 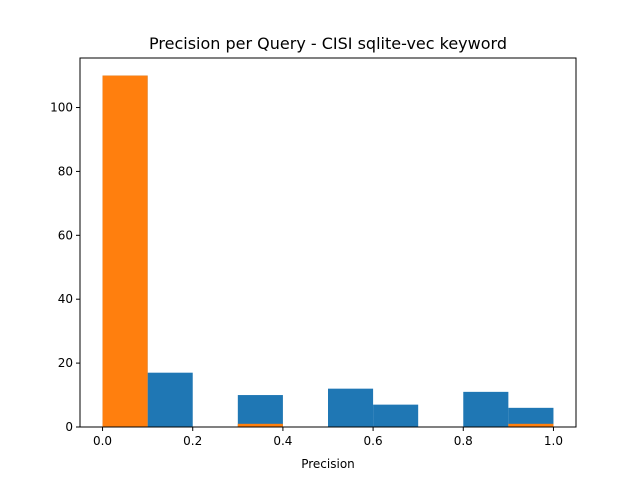 What do you see at coordinates (65, 363) in the screenshot?
I see `y-tick-label: 20` at bounding box center [65, 363].